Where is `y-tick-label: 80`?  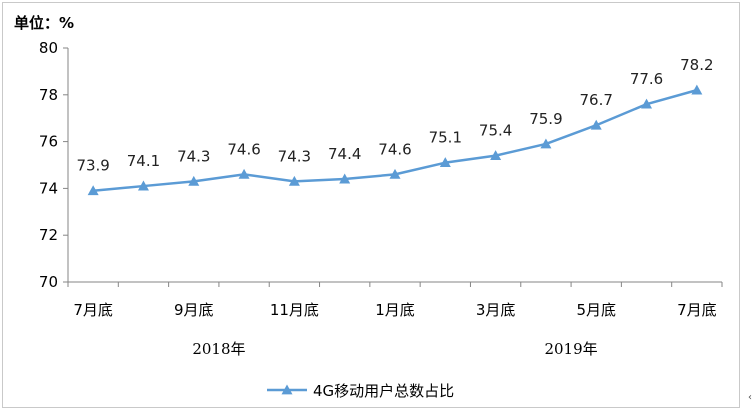 y-tick-label: 80 is located at coordinates (48, 48).